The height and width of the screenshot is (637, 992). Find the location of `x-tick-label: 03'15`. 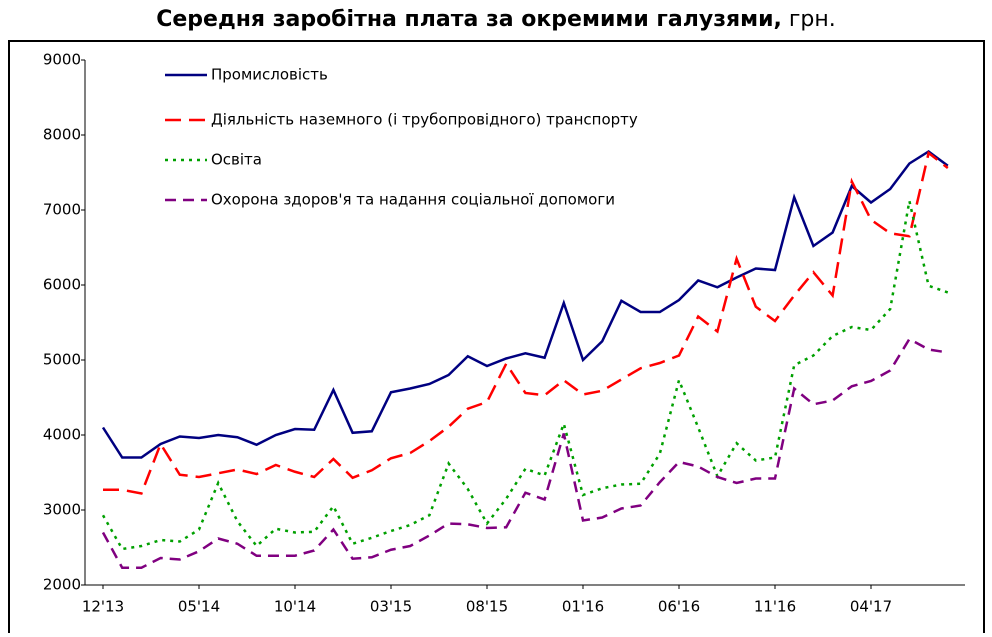

x-tick-label: 03'15 is located at coordinates (391, 607).